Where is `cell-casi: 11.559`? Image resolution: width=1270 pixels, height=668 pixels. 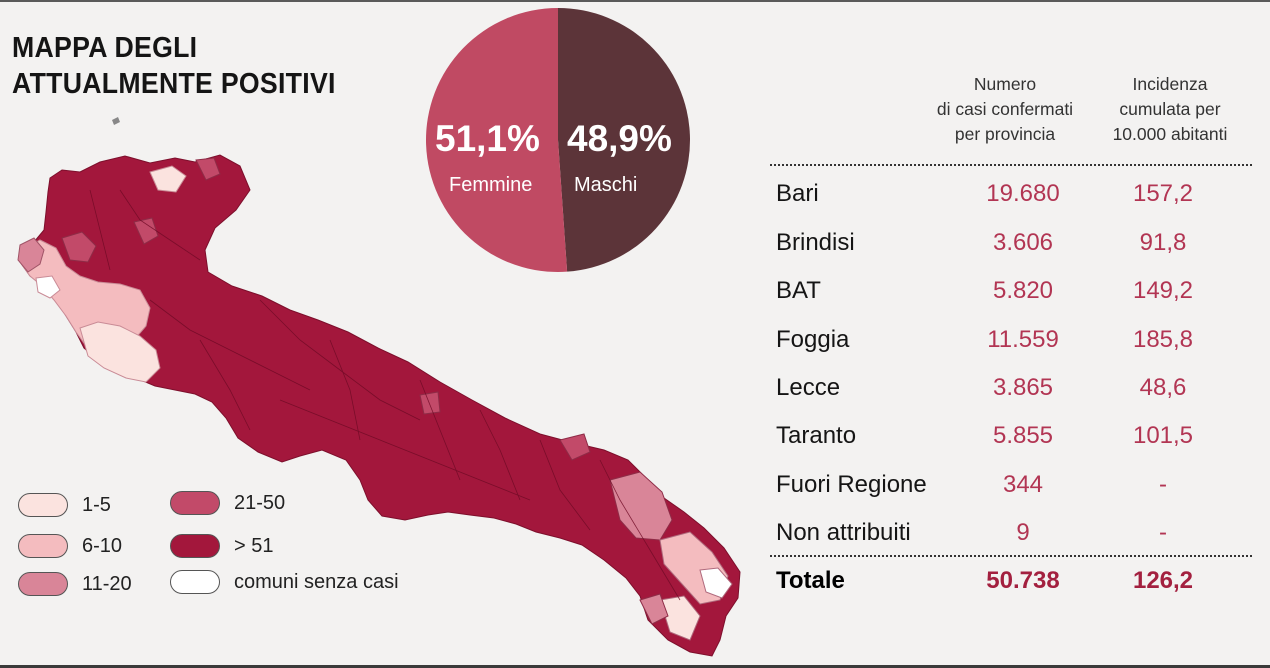
cell-casi: 11.559 is located at coordinates (1023, 339).